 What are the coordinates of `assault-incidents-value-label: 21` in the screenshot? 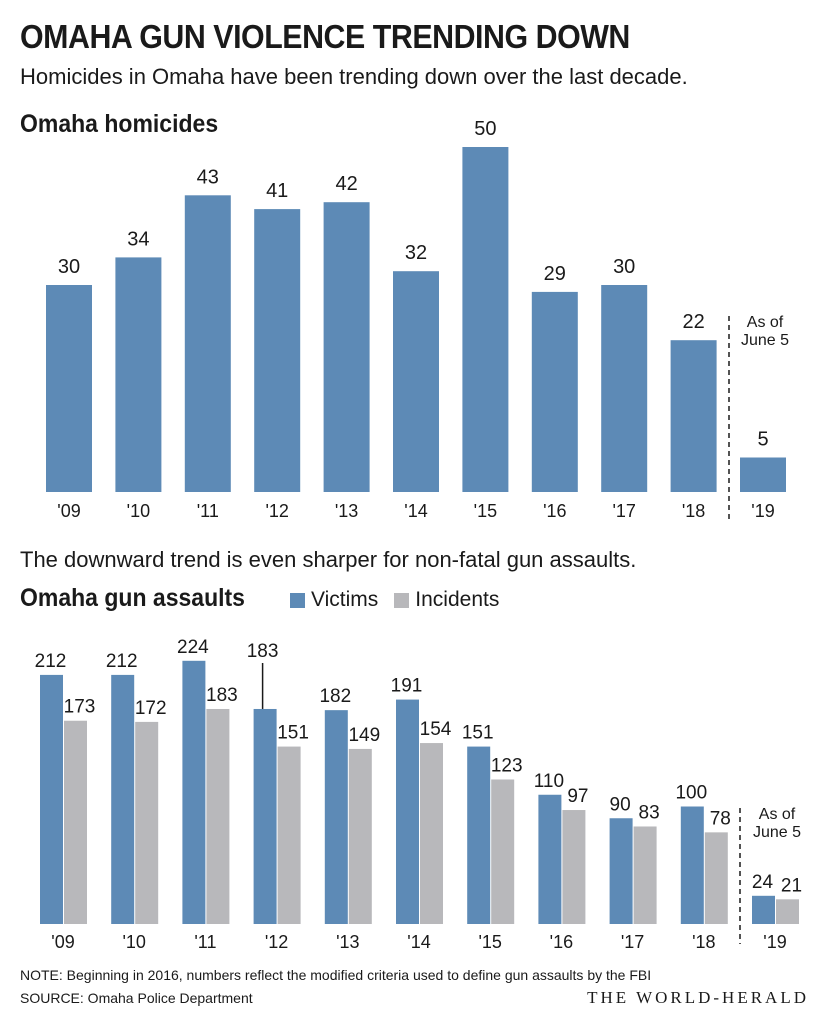 It's located at (791, 885).